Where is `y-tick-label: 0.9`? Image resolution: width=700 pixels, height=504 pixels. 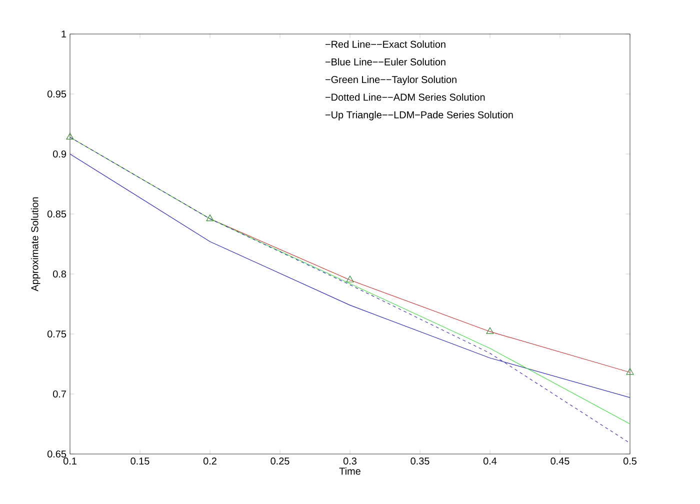 y-tick-label: 0.9 is located at coordinates (59, 154).